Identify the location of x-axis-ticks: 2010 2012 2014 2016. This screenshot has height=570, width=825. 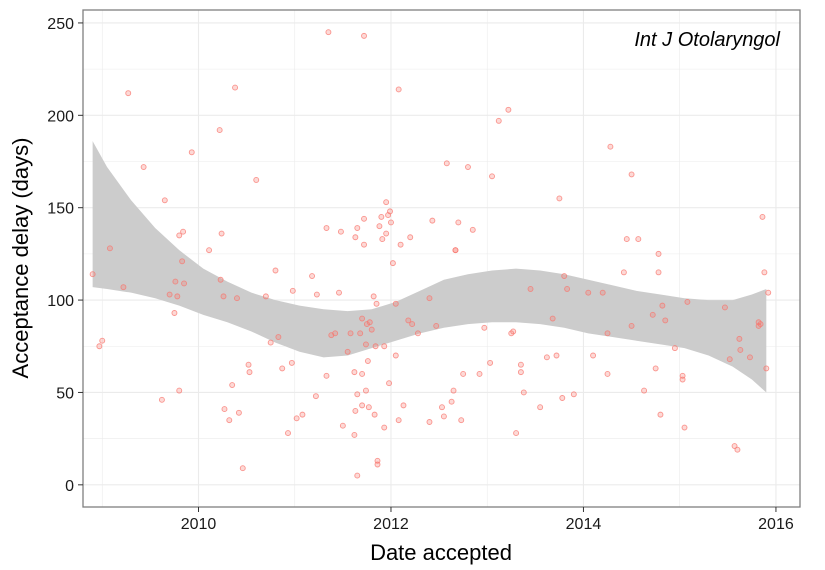
(487, 520).